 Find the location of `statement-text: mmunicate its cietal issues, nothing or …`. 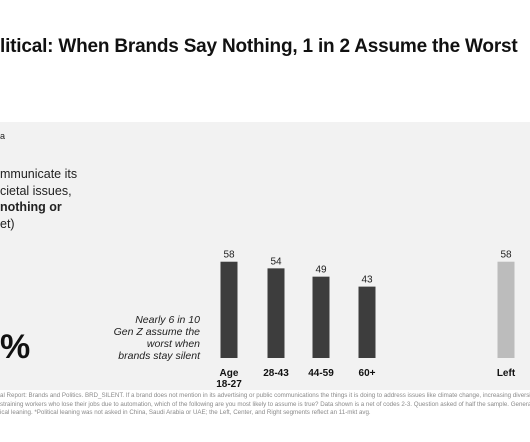

statement-text: mmunicate its cietal issues, nothing or … is located at coordinates (38, 199).